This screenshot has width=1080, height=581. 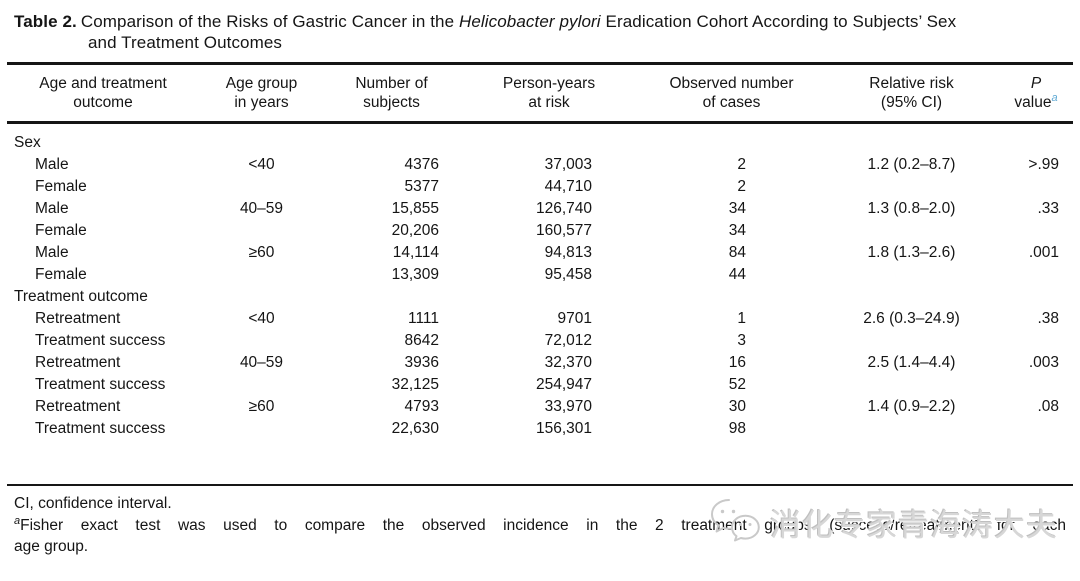 What do you see at coordinates (574, 318) in the screenshot?
I see `cell-person-years: 9701` at bounding box center [574, 318].